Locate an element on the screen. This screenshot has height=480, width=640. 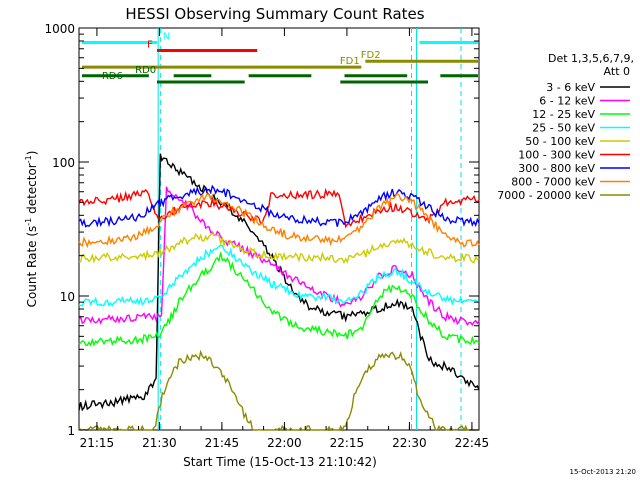
y-axis-label-end: ) is located at coordinates (32, 153).